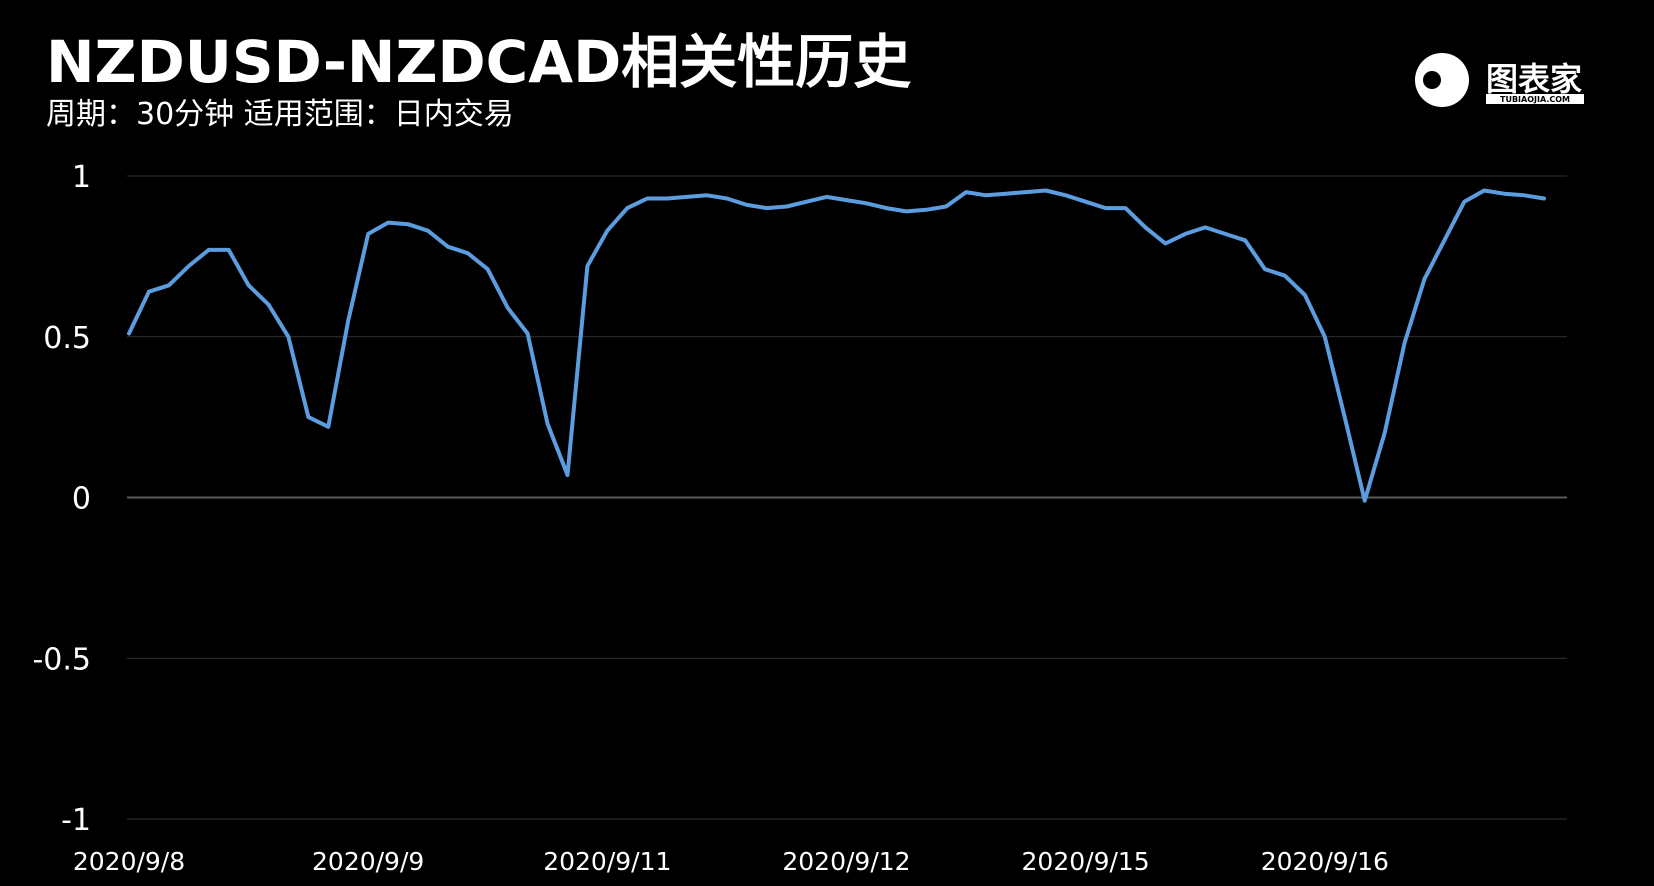 This screenshot has width=1654, height=886. What do you see at coordinates (1325, 861) in the screenshot?
I see `x-tick-label: 2020/9/16` at bounding box center [1325, 861].